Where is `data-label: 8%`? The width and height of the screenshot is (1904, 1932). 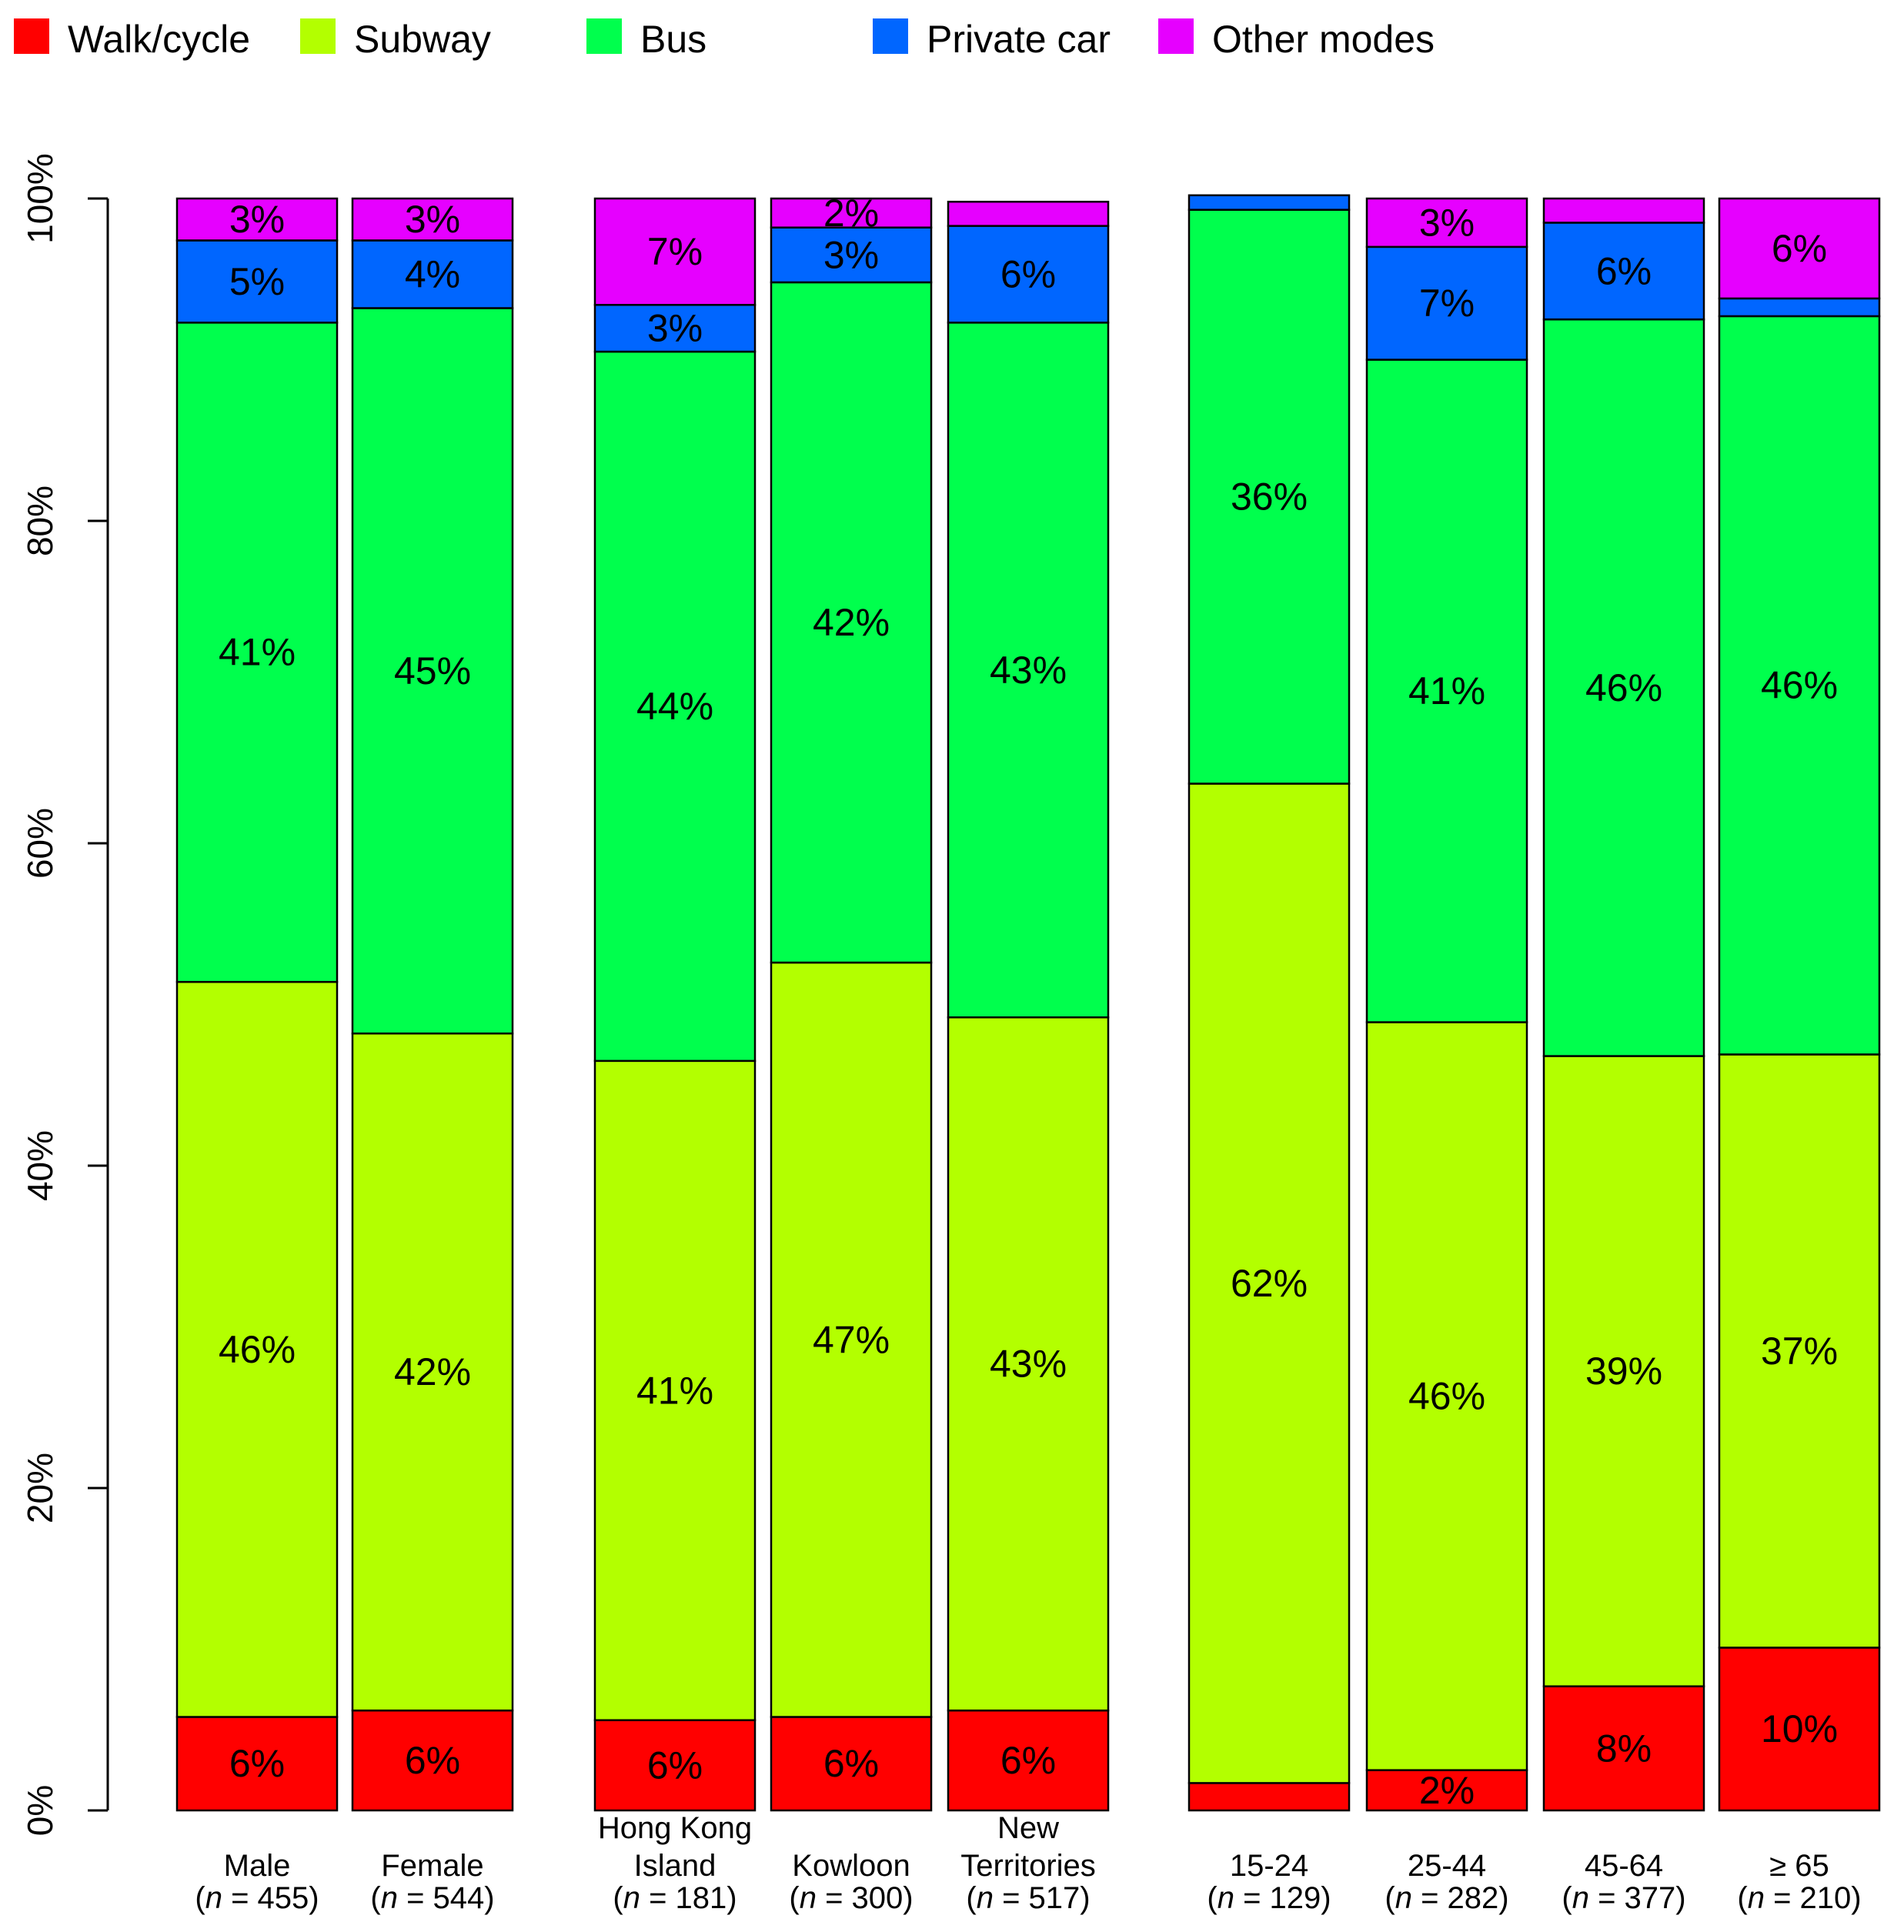 data-label: 8% is located at coordinates (1624, 1748).